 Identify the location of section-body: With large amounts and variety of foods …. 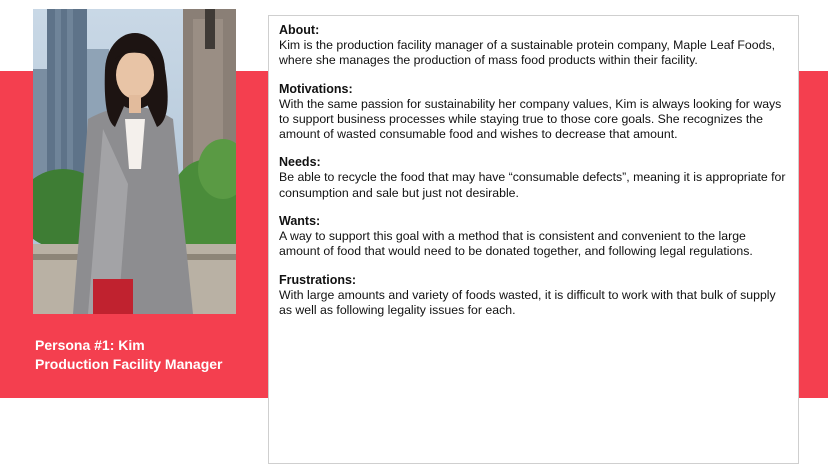
(527, 302).